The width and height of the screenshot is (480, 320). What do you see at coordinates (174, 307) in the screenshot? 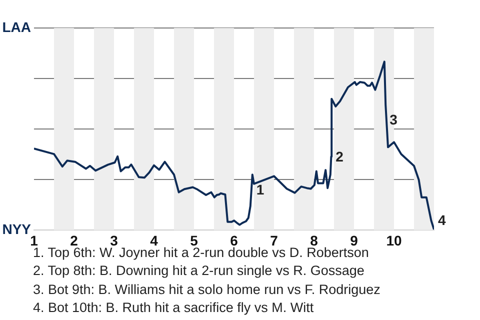
I see `text: 4. Bot 10th: B. Ruth hit a sacrifice fly vs M. Witt` at bounding box center [174, 307].